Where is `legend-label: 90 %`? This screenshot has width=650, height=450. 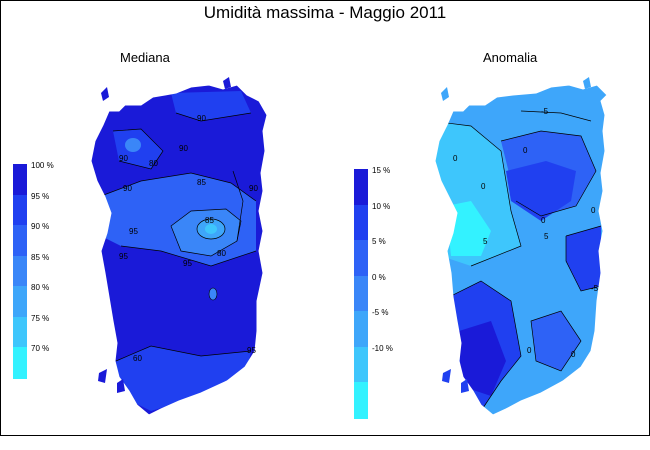
legend-label: 90 % is located at coordinates (40, 226).